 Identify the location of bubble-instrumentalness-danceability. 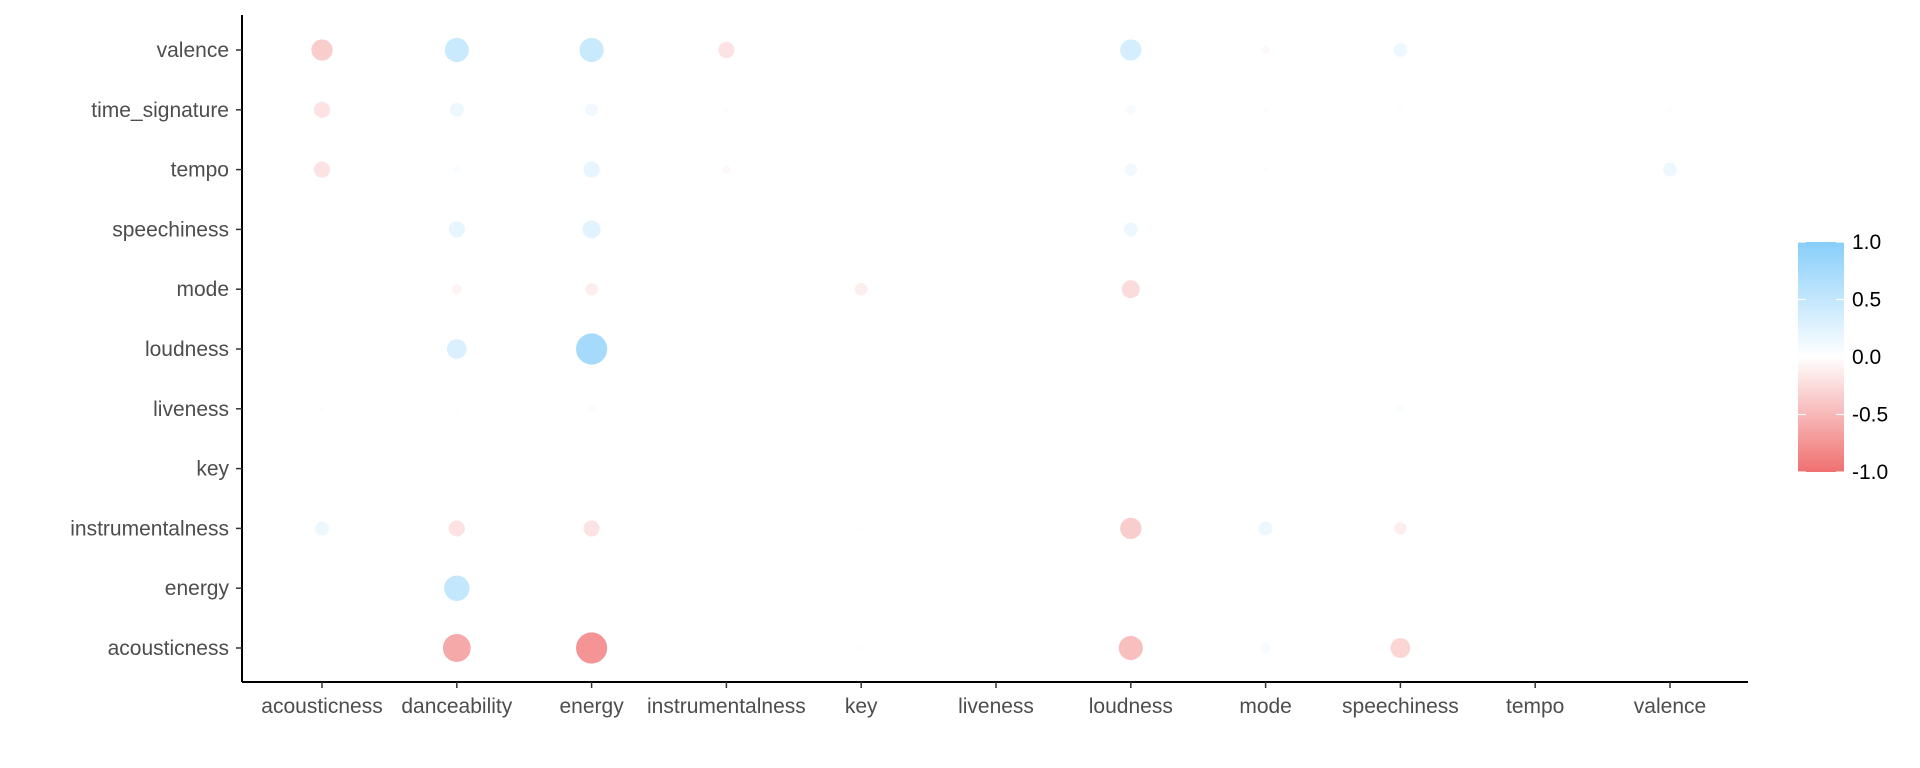
(456, 528).